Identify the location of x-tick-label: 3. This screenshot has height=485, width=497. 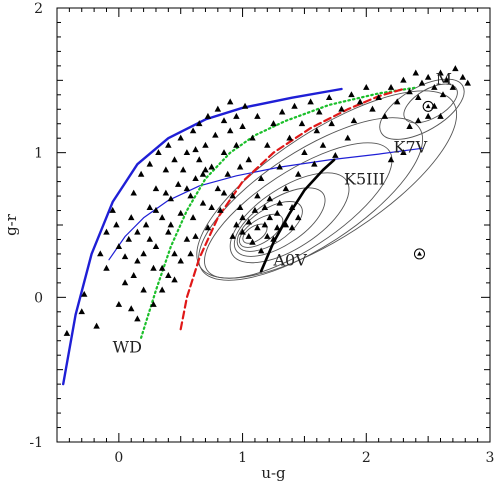
(490, 458).